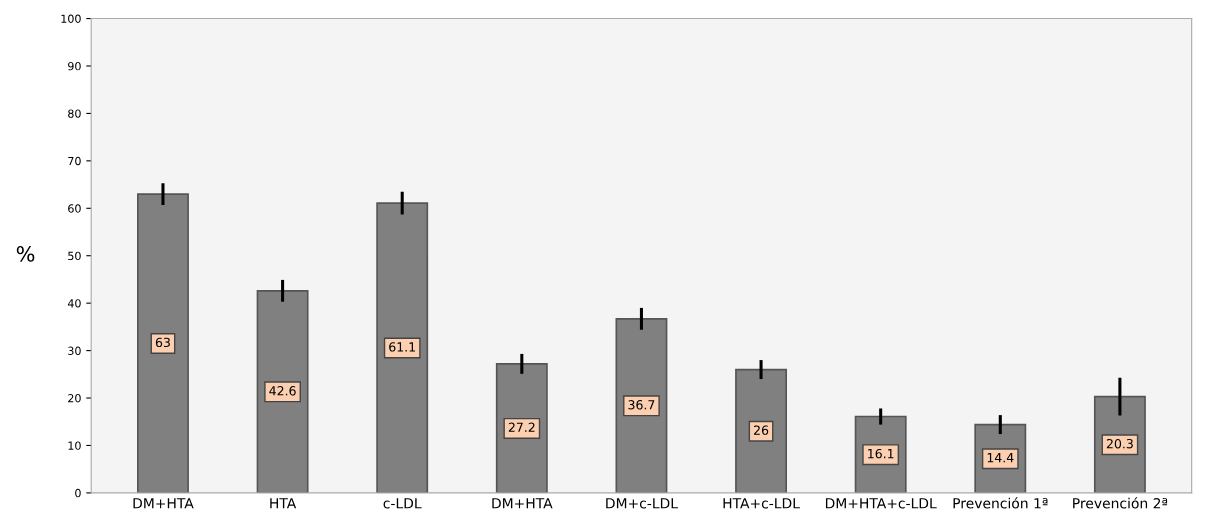  Describe the element at coordinates (761, 503) in the screenshot. I see `x-tick-label: HTA+c-LDL` at that location.